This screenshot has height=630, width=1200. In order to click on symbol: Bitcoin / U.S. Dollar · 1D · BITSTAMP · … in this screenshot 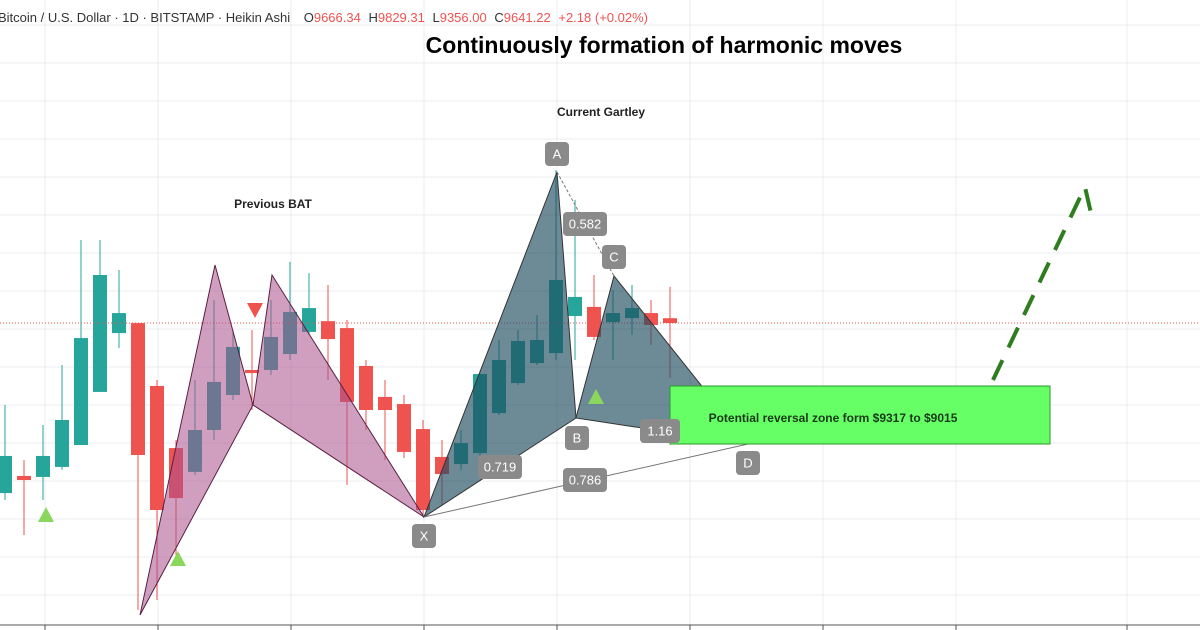, I will do `click(145, 17)`.